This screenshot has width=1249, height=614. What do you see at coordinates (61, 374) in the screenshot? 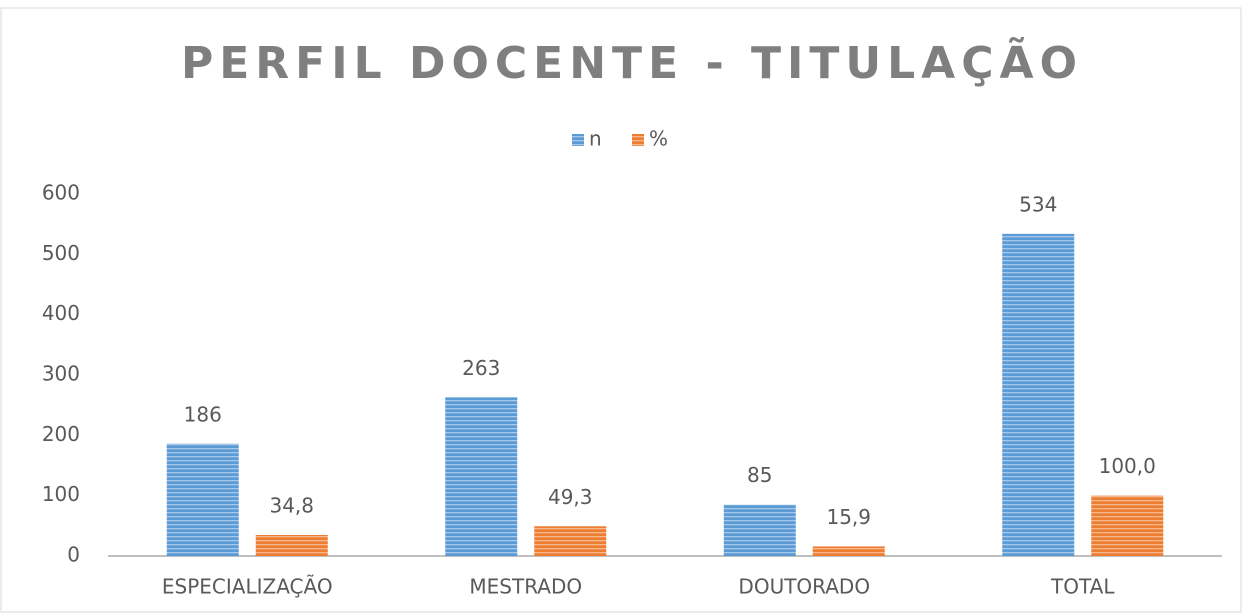
I see `y-tick-label: 300` at bounding box center [61, 374].